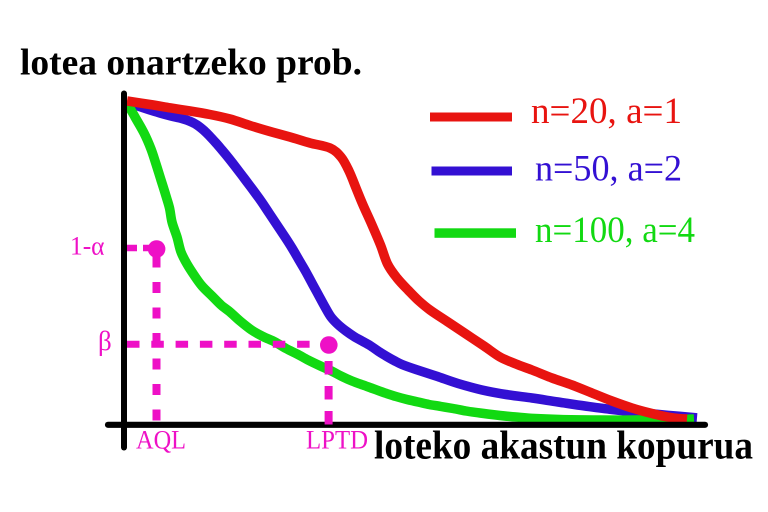  Describe the element at coordinates (563, 445) in the screenshot. I see `svg-text: loteko akastun kopurua` at that location.